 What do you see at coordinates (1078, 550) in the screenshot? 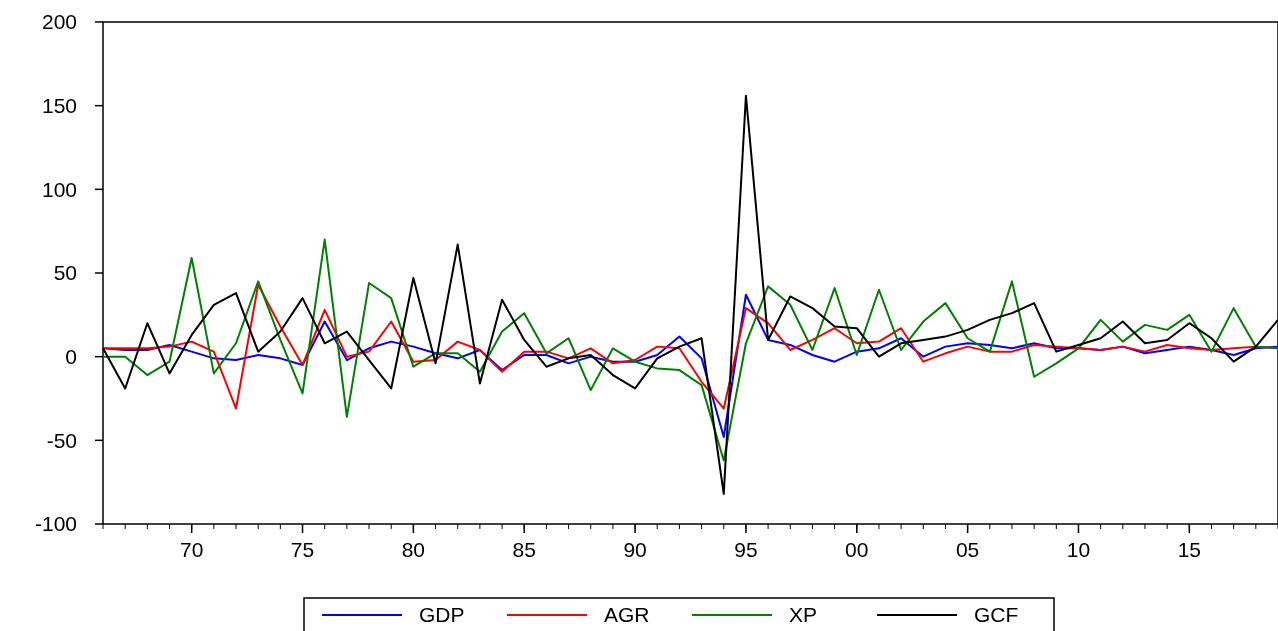
I see `x-tick-label: 10` at bounding box center [1078, 550].